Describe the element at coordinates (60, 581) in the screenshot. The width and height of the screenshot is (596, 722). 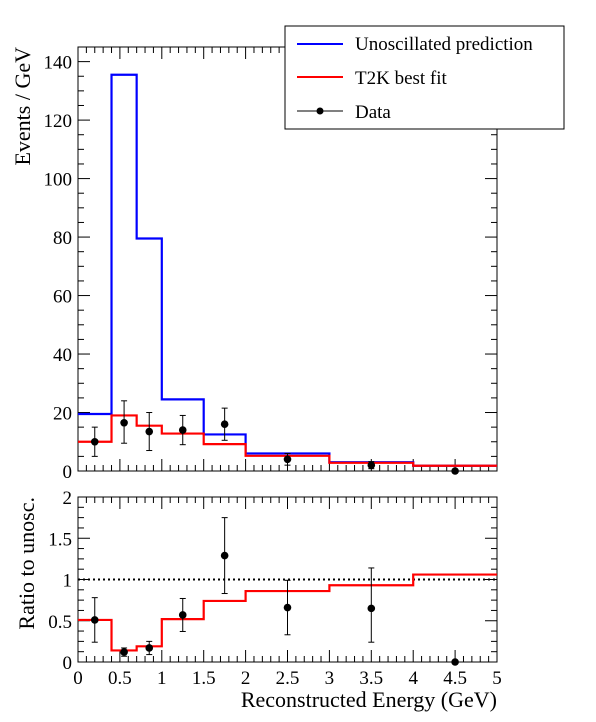
I see `ratio-panel-y-tick-labels: 0 0.5 1 1.5 2` at that location.